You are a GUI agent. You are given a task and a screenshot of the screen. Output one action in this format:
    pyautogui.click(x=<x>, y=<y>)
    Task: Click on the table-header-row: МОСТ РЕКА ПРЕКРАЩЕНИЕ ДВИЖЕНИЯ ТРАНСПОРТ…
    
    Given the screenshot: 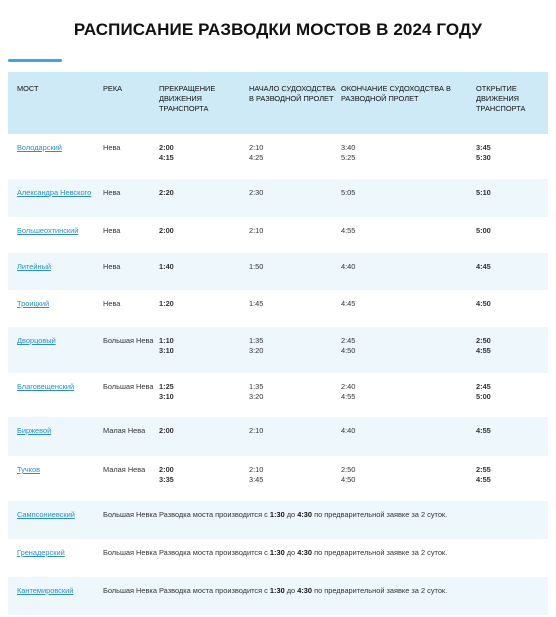 What is the action you would take?
    pyautogui.click(x=278, y=103)
    